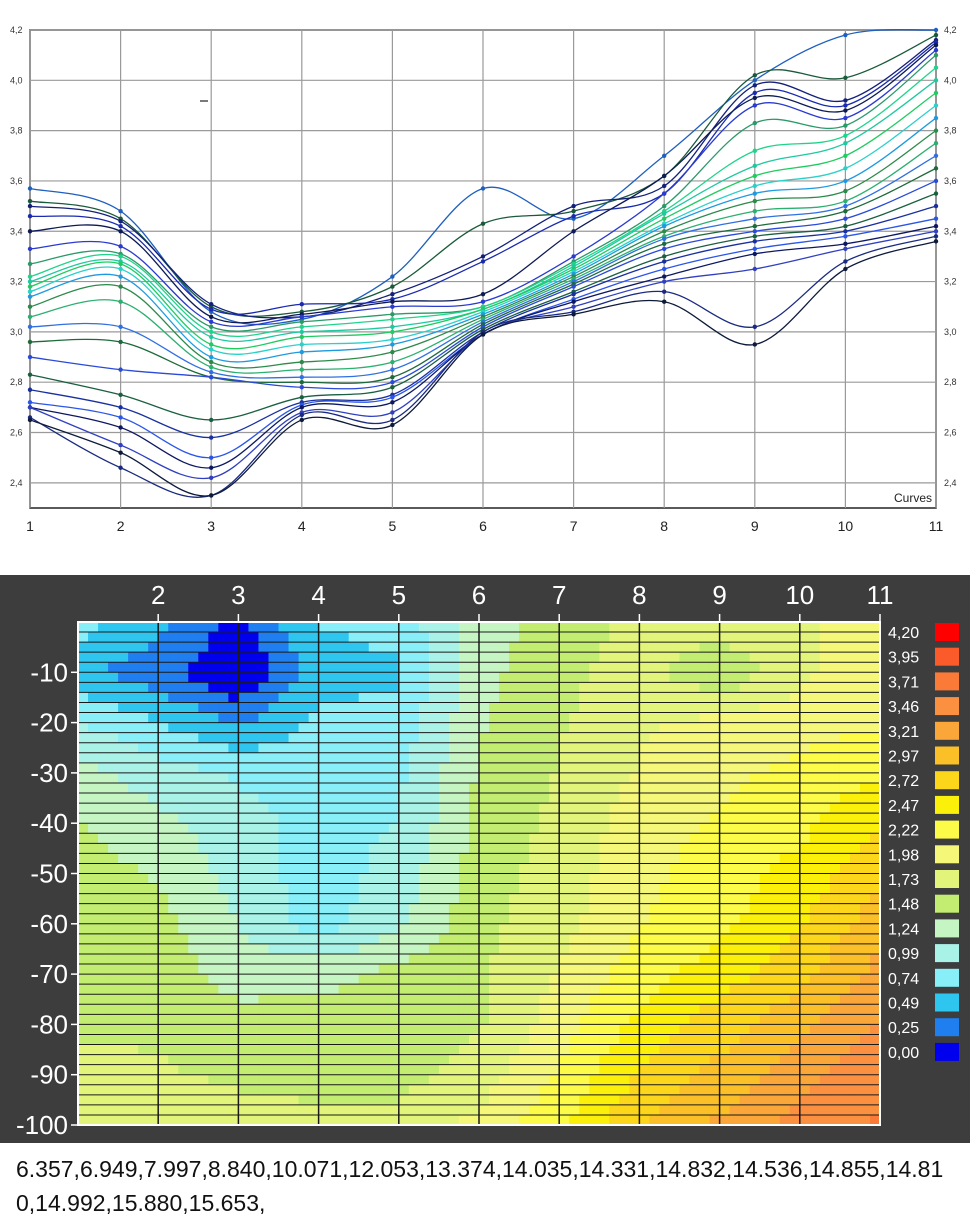 Image resolution: width=976 pixels, height=1224 pixels. I want to click on curves-y-tick-label-right: 4,0, so click(950, 80).